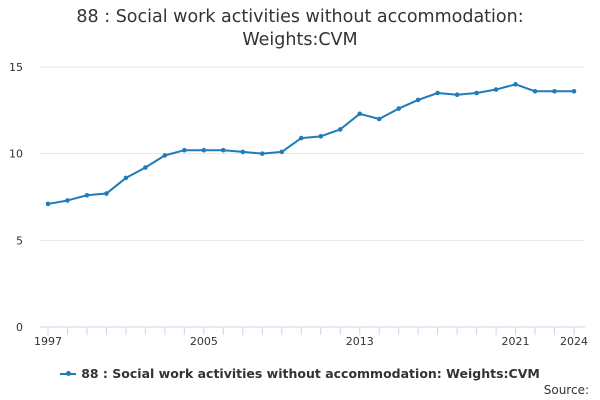  Describe the element at coordinates (516, 341) in the screenshot. I see `x-tick-label: 2021` at that location.